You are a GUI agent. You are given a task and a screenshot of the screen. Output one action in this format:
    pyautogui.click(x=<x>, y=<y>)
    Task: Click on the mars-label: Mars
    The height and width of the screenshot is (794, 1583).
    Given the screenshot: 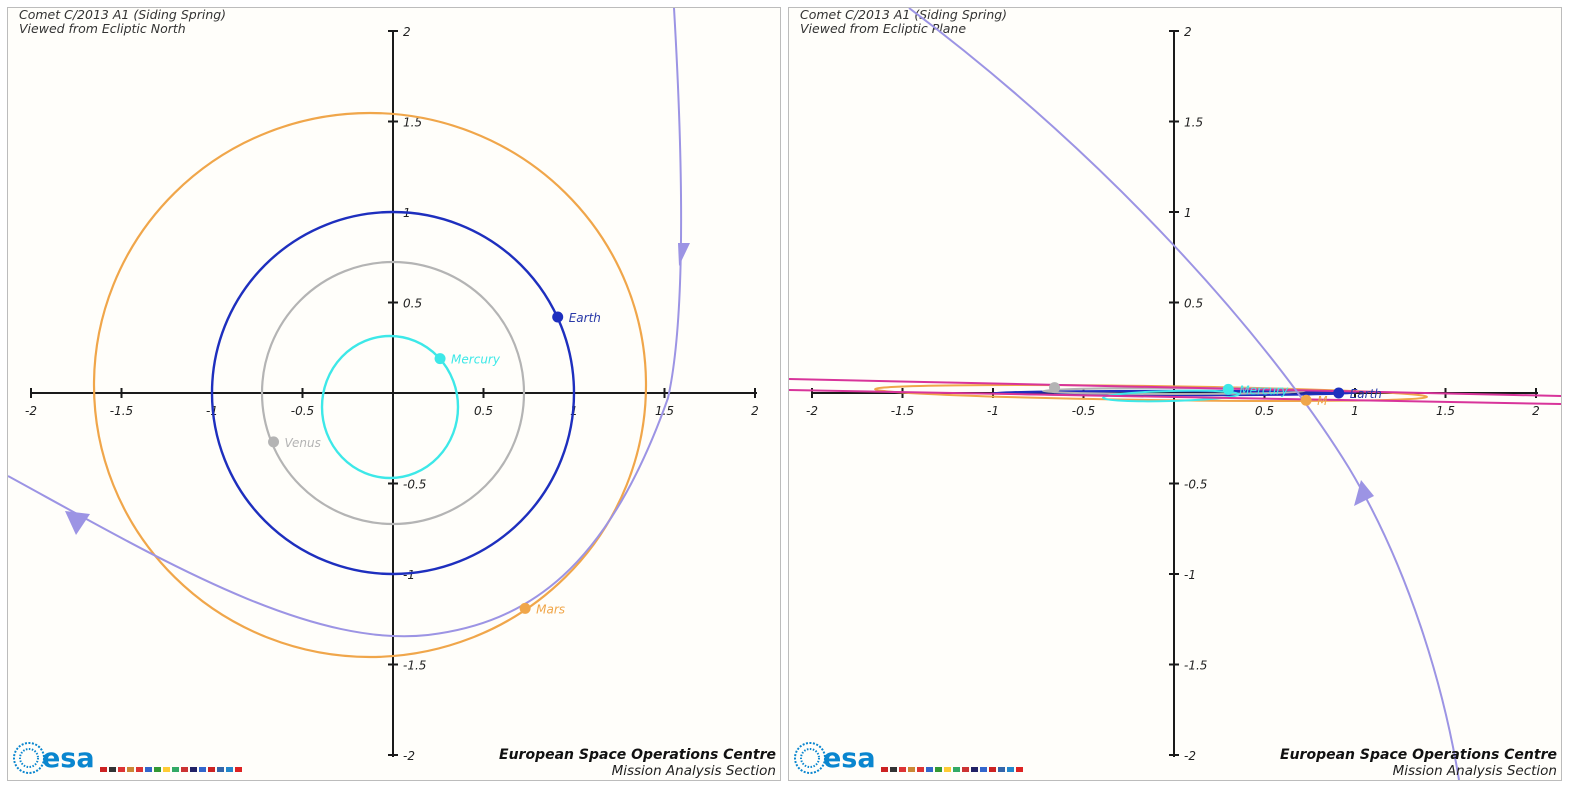 What is the action you would take?
    pyautogui.click(x=550, y=609)
    